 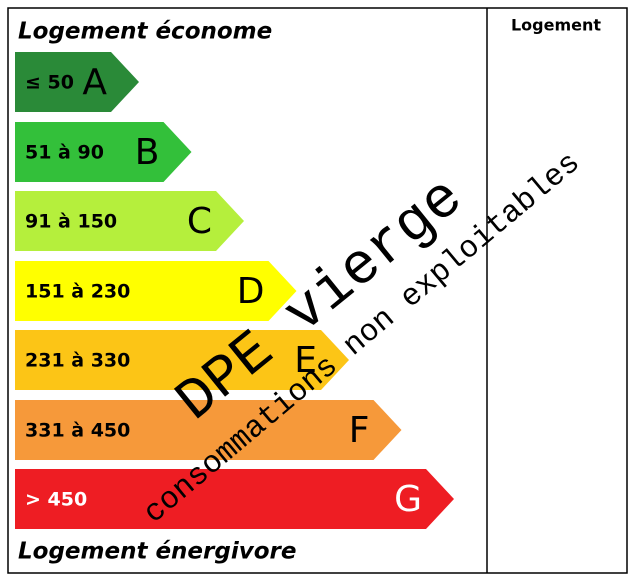 I want to click on header-title: Logement économe, so click(x=145, y=32).